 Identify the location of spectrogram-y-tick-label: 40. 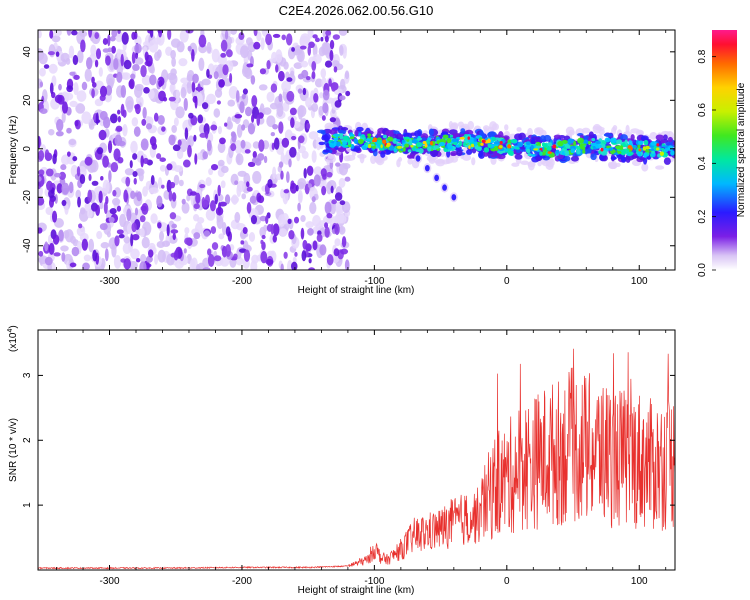
(27, 52).